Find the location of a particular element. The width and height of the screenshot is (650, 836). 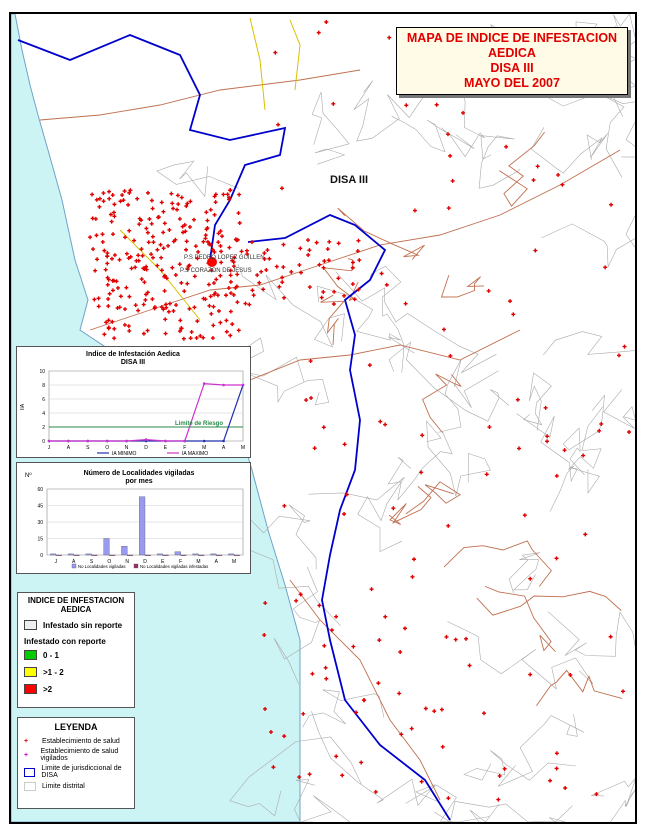

health-facility-icon: + is located at coordinates (26, 741).